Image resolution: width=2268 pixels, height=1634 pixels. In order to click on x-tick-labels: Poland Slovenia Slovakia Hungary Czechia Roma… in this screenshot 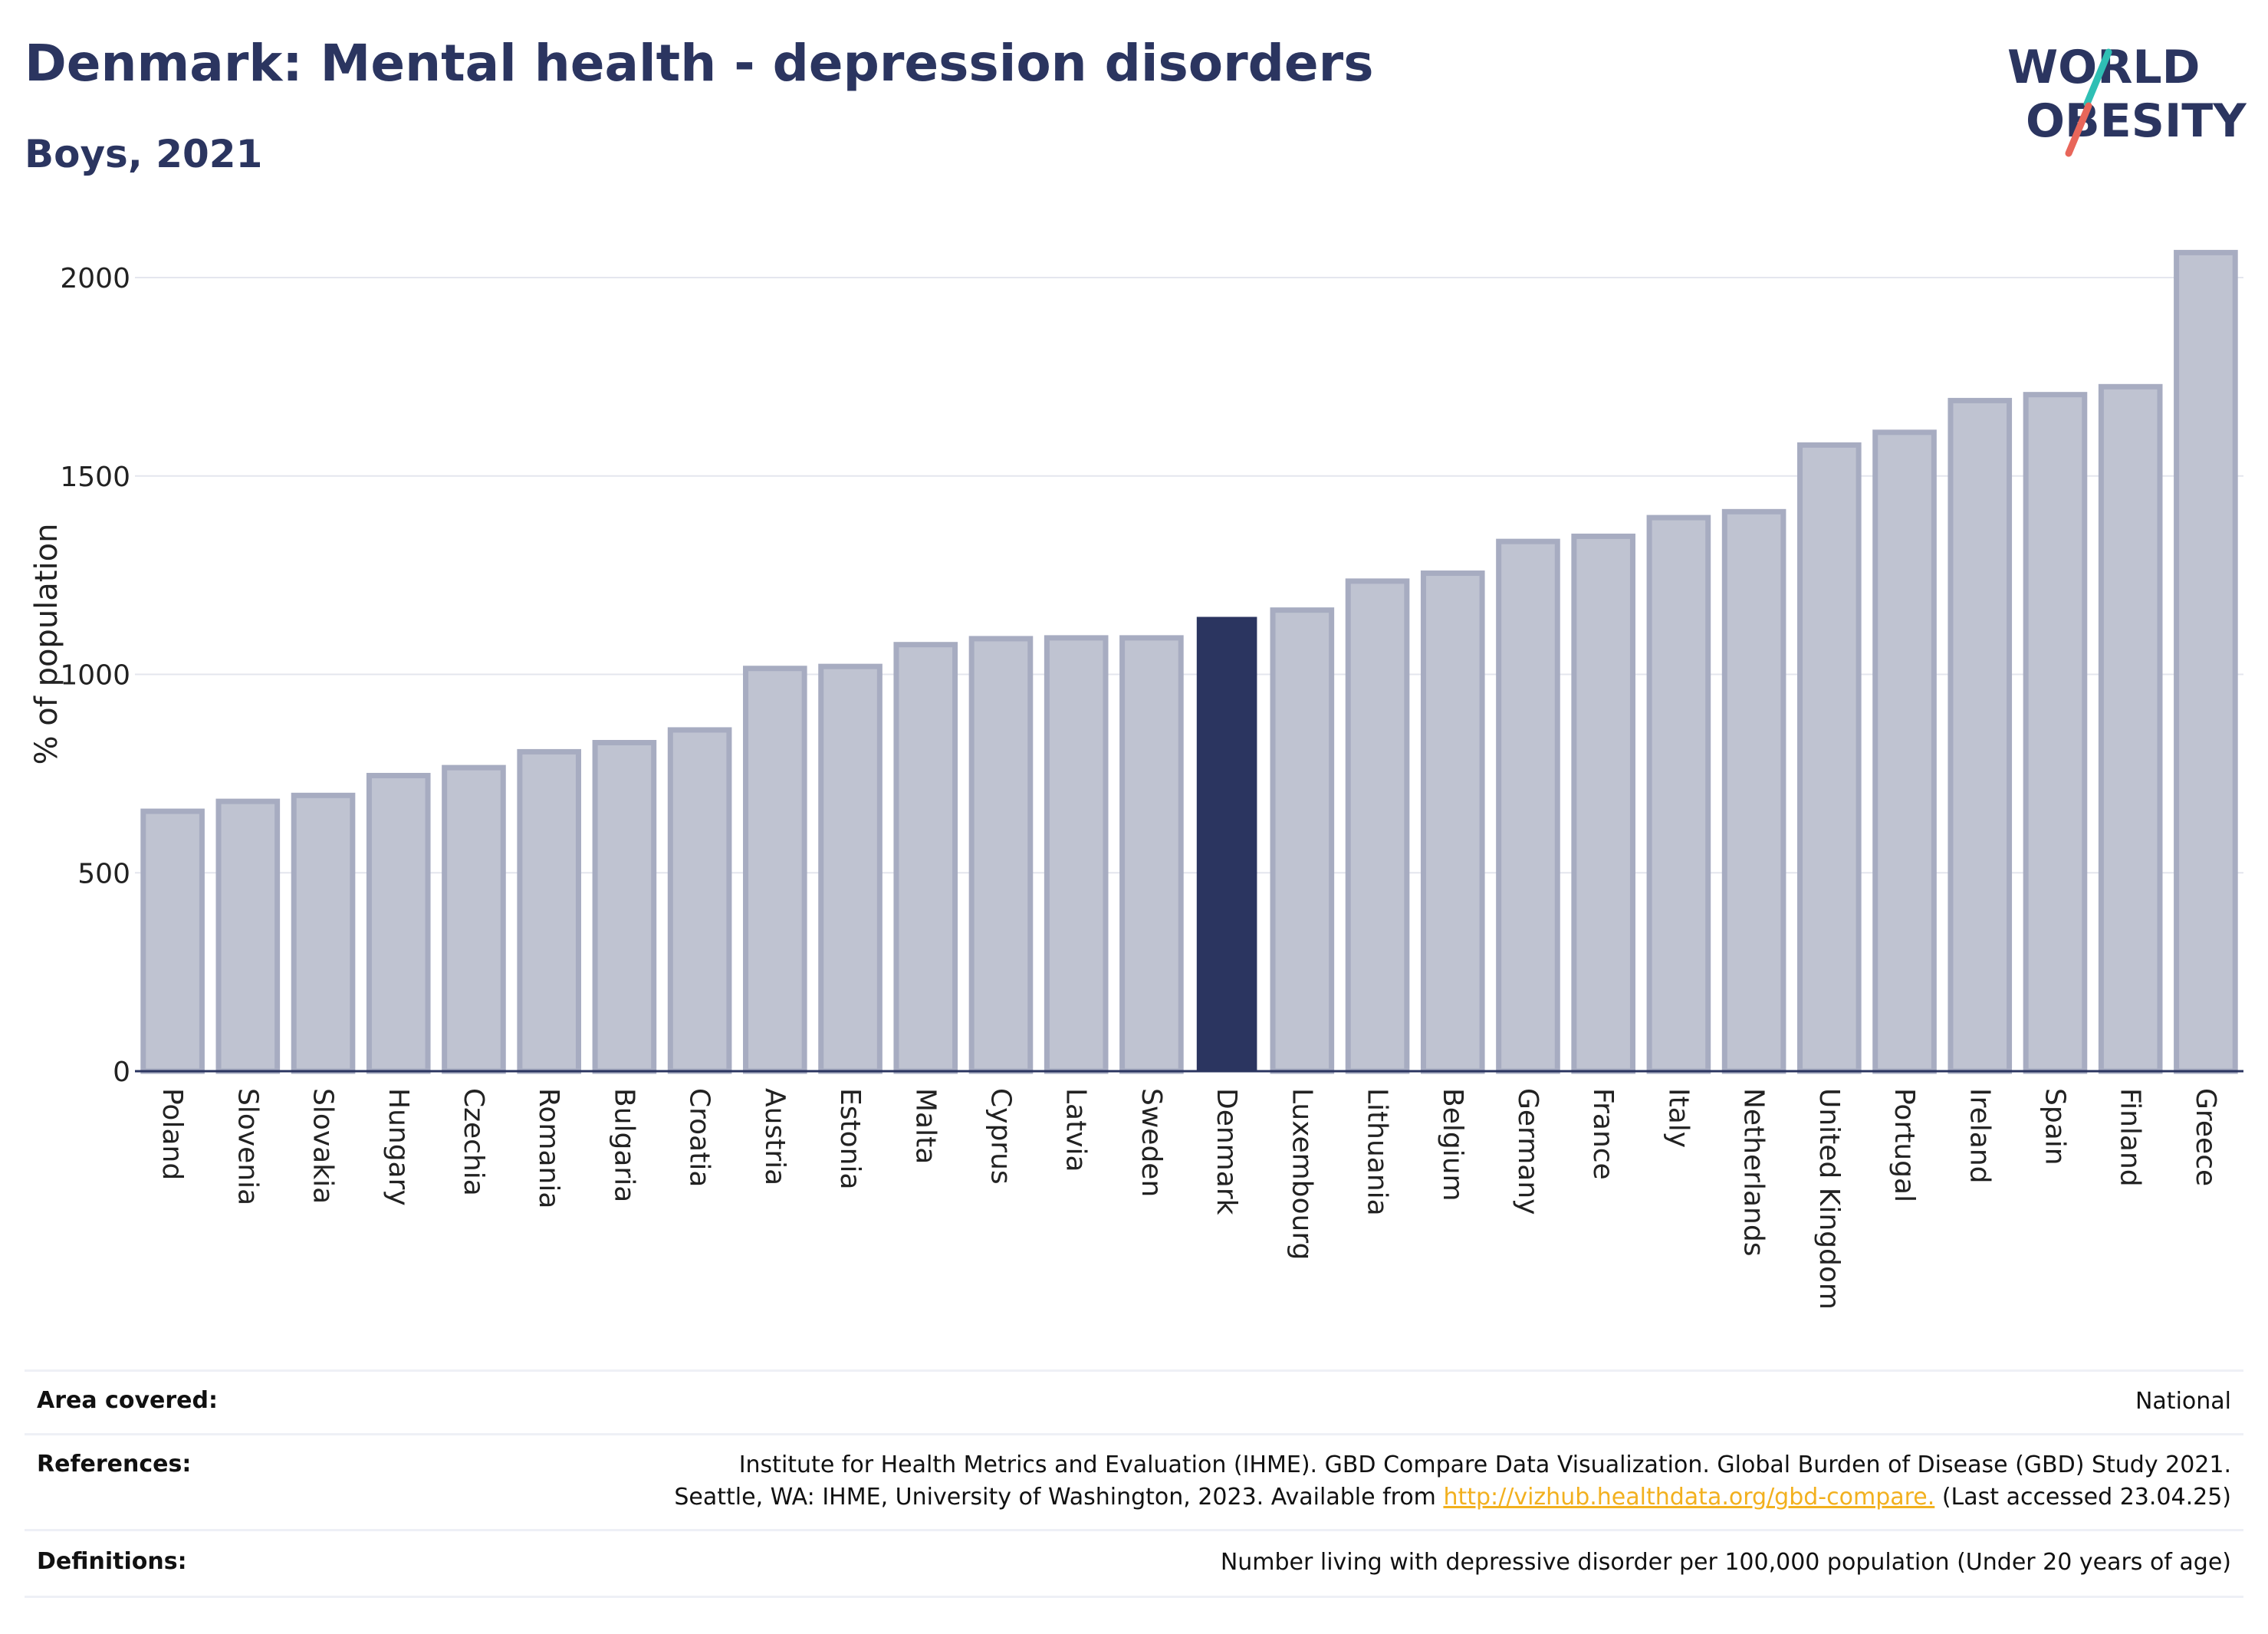, I will do `click(1188, 1199)`.